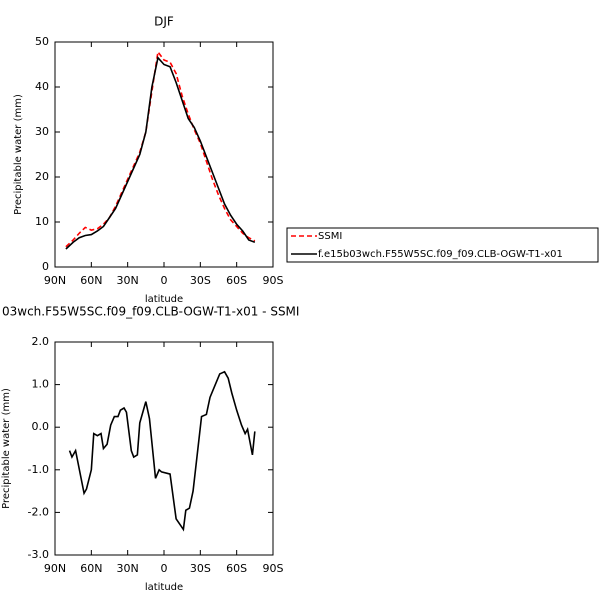 The image size is (609, 613). What do you see at coordinates (45, 266) in the screenshot?
I see `y-tick-label: 0` at bounding box center [45, 266].